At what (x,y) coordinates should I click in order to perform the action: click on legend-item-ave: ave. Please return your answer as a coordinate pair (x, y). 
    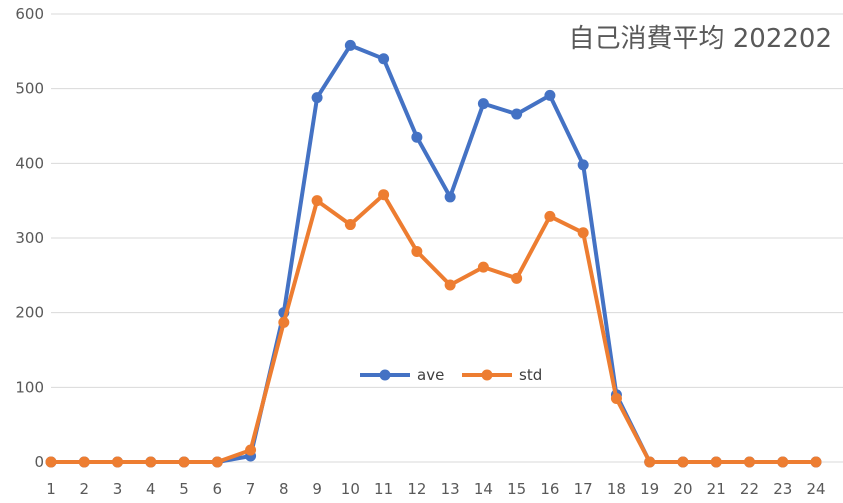
    Looking at the image, I should click on (402, 375).